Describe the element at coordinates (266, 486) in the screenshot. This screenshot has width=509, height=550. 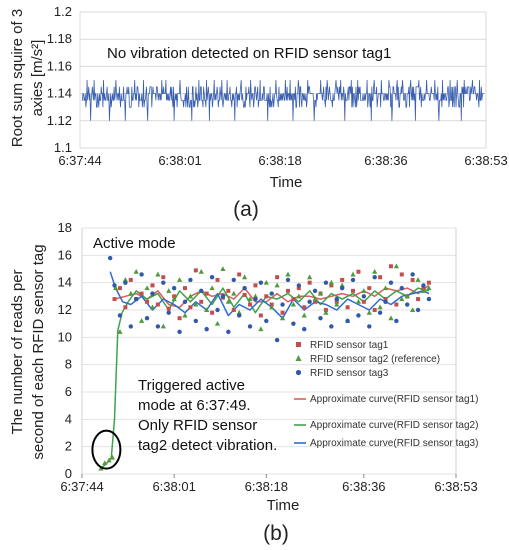
I see `chart-b-xtick-label: 6:38:18` at that location.